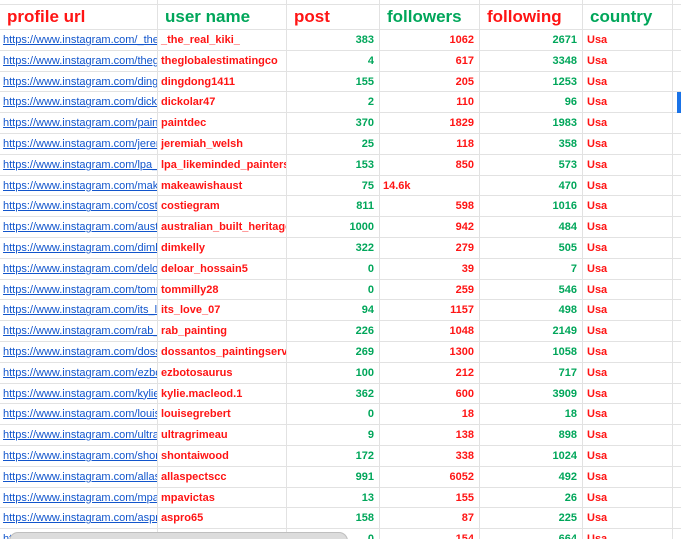 This screenshot has height=539, width=681. Describe the element at coordinates (333, 207) in the screenshot. I see `post-cell: 811` at that location.